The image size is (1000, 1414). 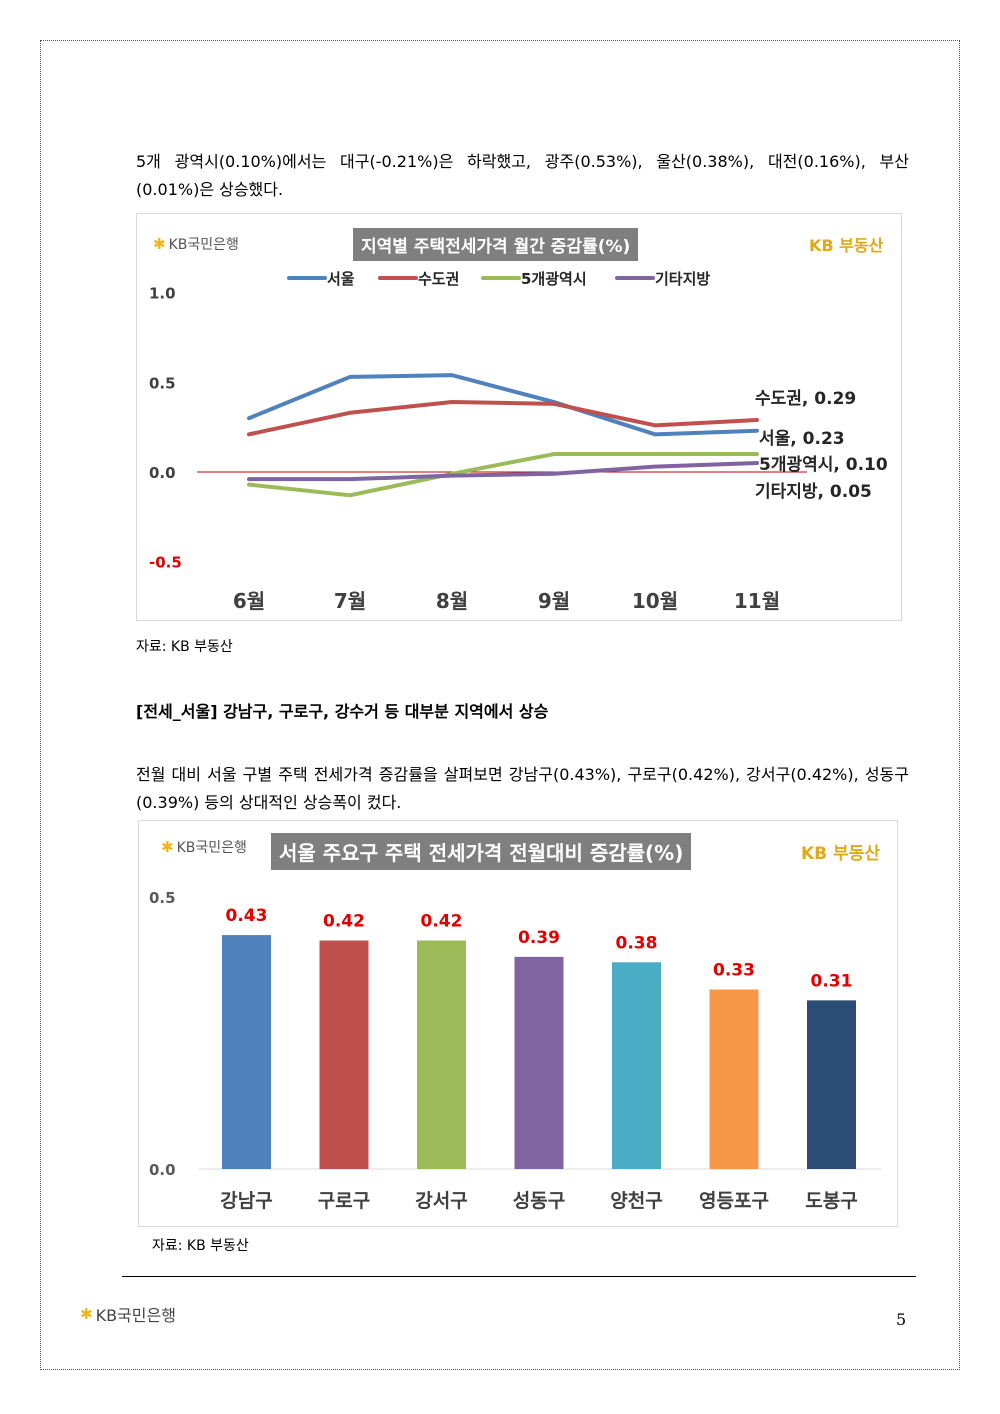 I want to click on chart-title: 서울 주요구 주택 전세가격 전월대비 증감률(%), so click(x=481, y=851).